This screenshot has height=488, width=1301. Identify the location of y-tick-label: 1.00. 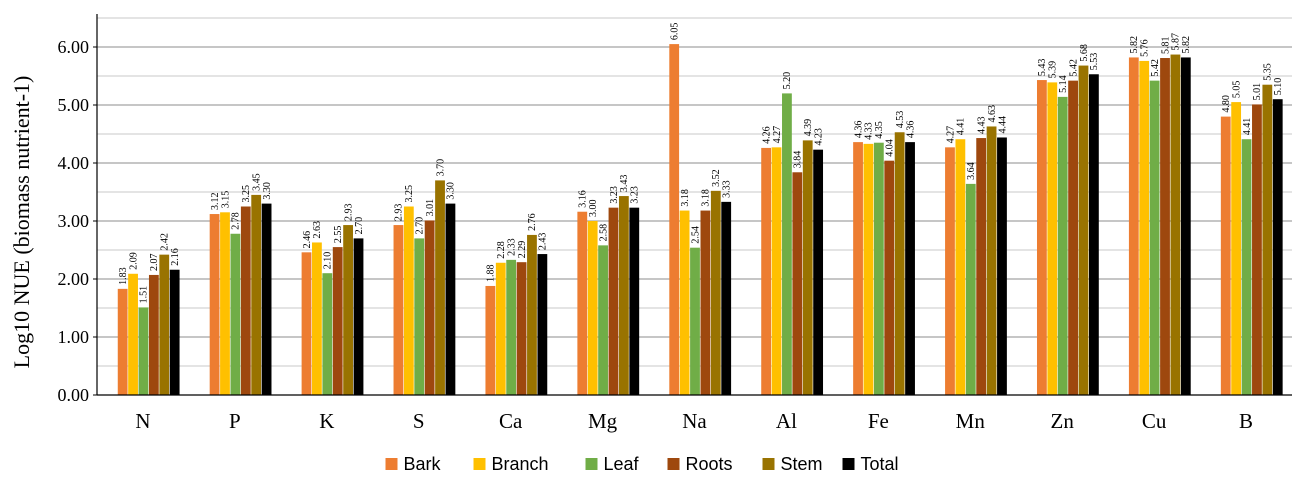
(74, 337).